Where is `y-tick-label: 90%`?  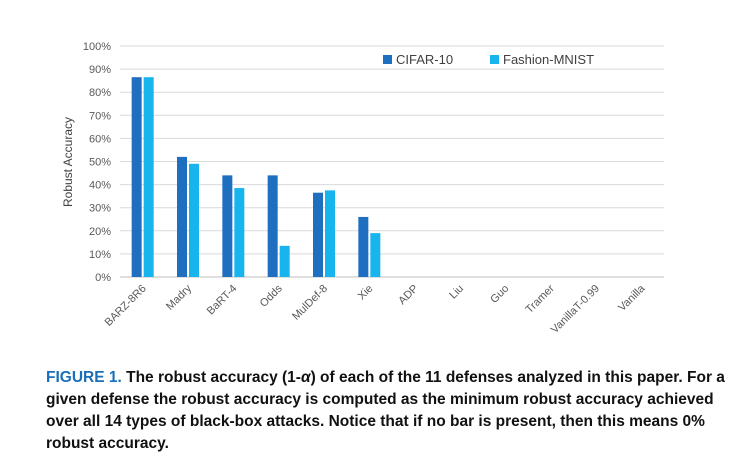 y-tick-label: 90% is located at coordinates (100, 70).